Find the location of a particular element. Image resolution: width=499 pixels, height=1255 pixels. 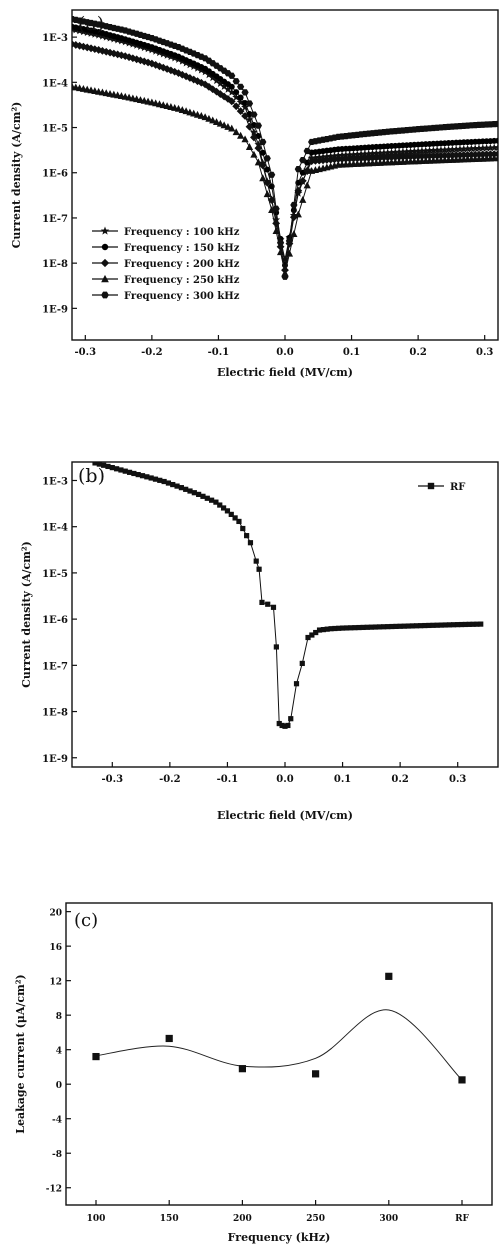

y-tick-label: -12 is located at coordinates (54, 1190).